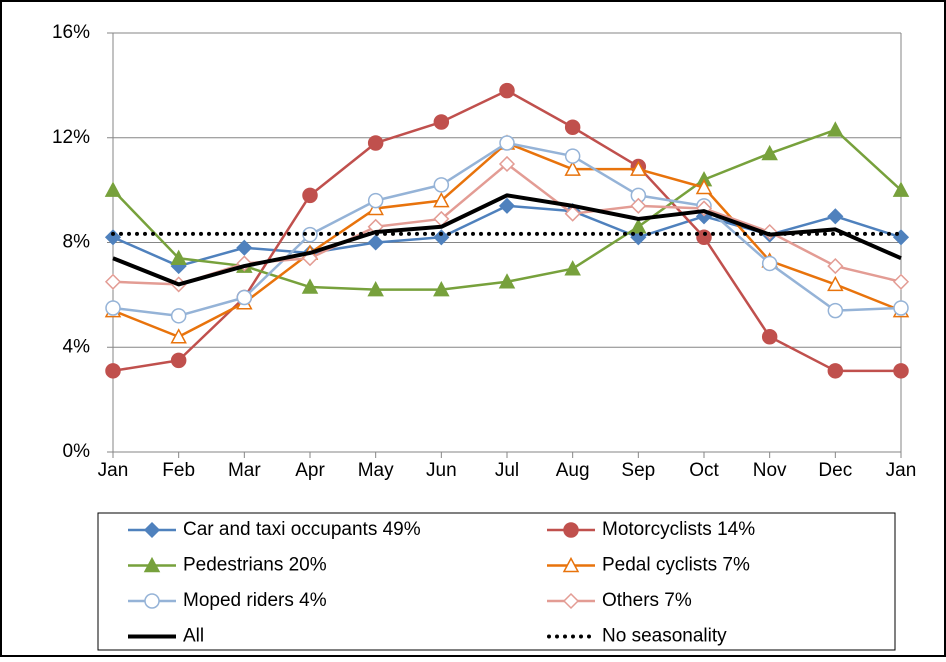  I want to click on legend-label: Car and taxi occupants 49%, so click(302, 529).